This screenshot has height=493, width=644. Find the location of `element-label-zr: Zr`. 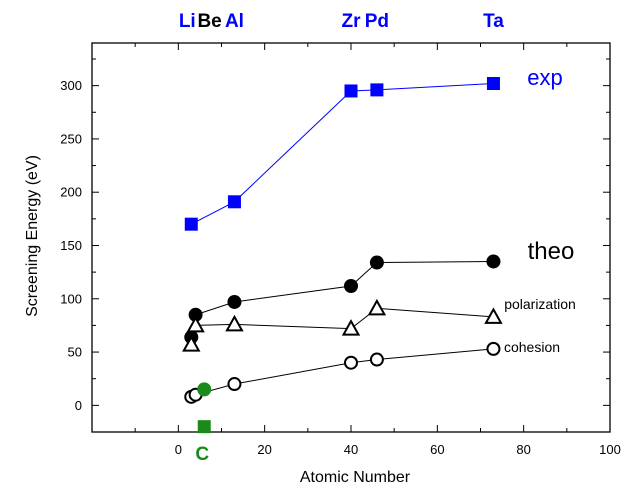

element-label-zr: Zr is located at coordinates (352, 21).